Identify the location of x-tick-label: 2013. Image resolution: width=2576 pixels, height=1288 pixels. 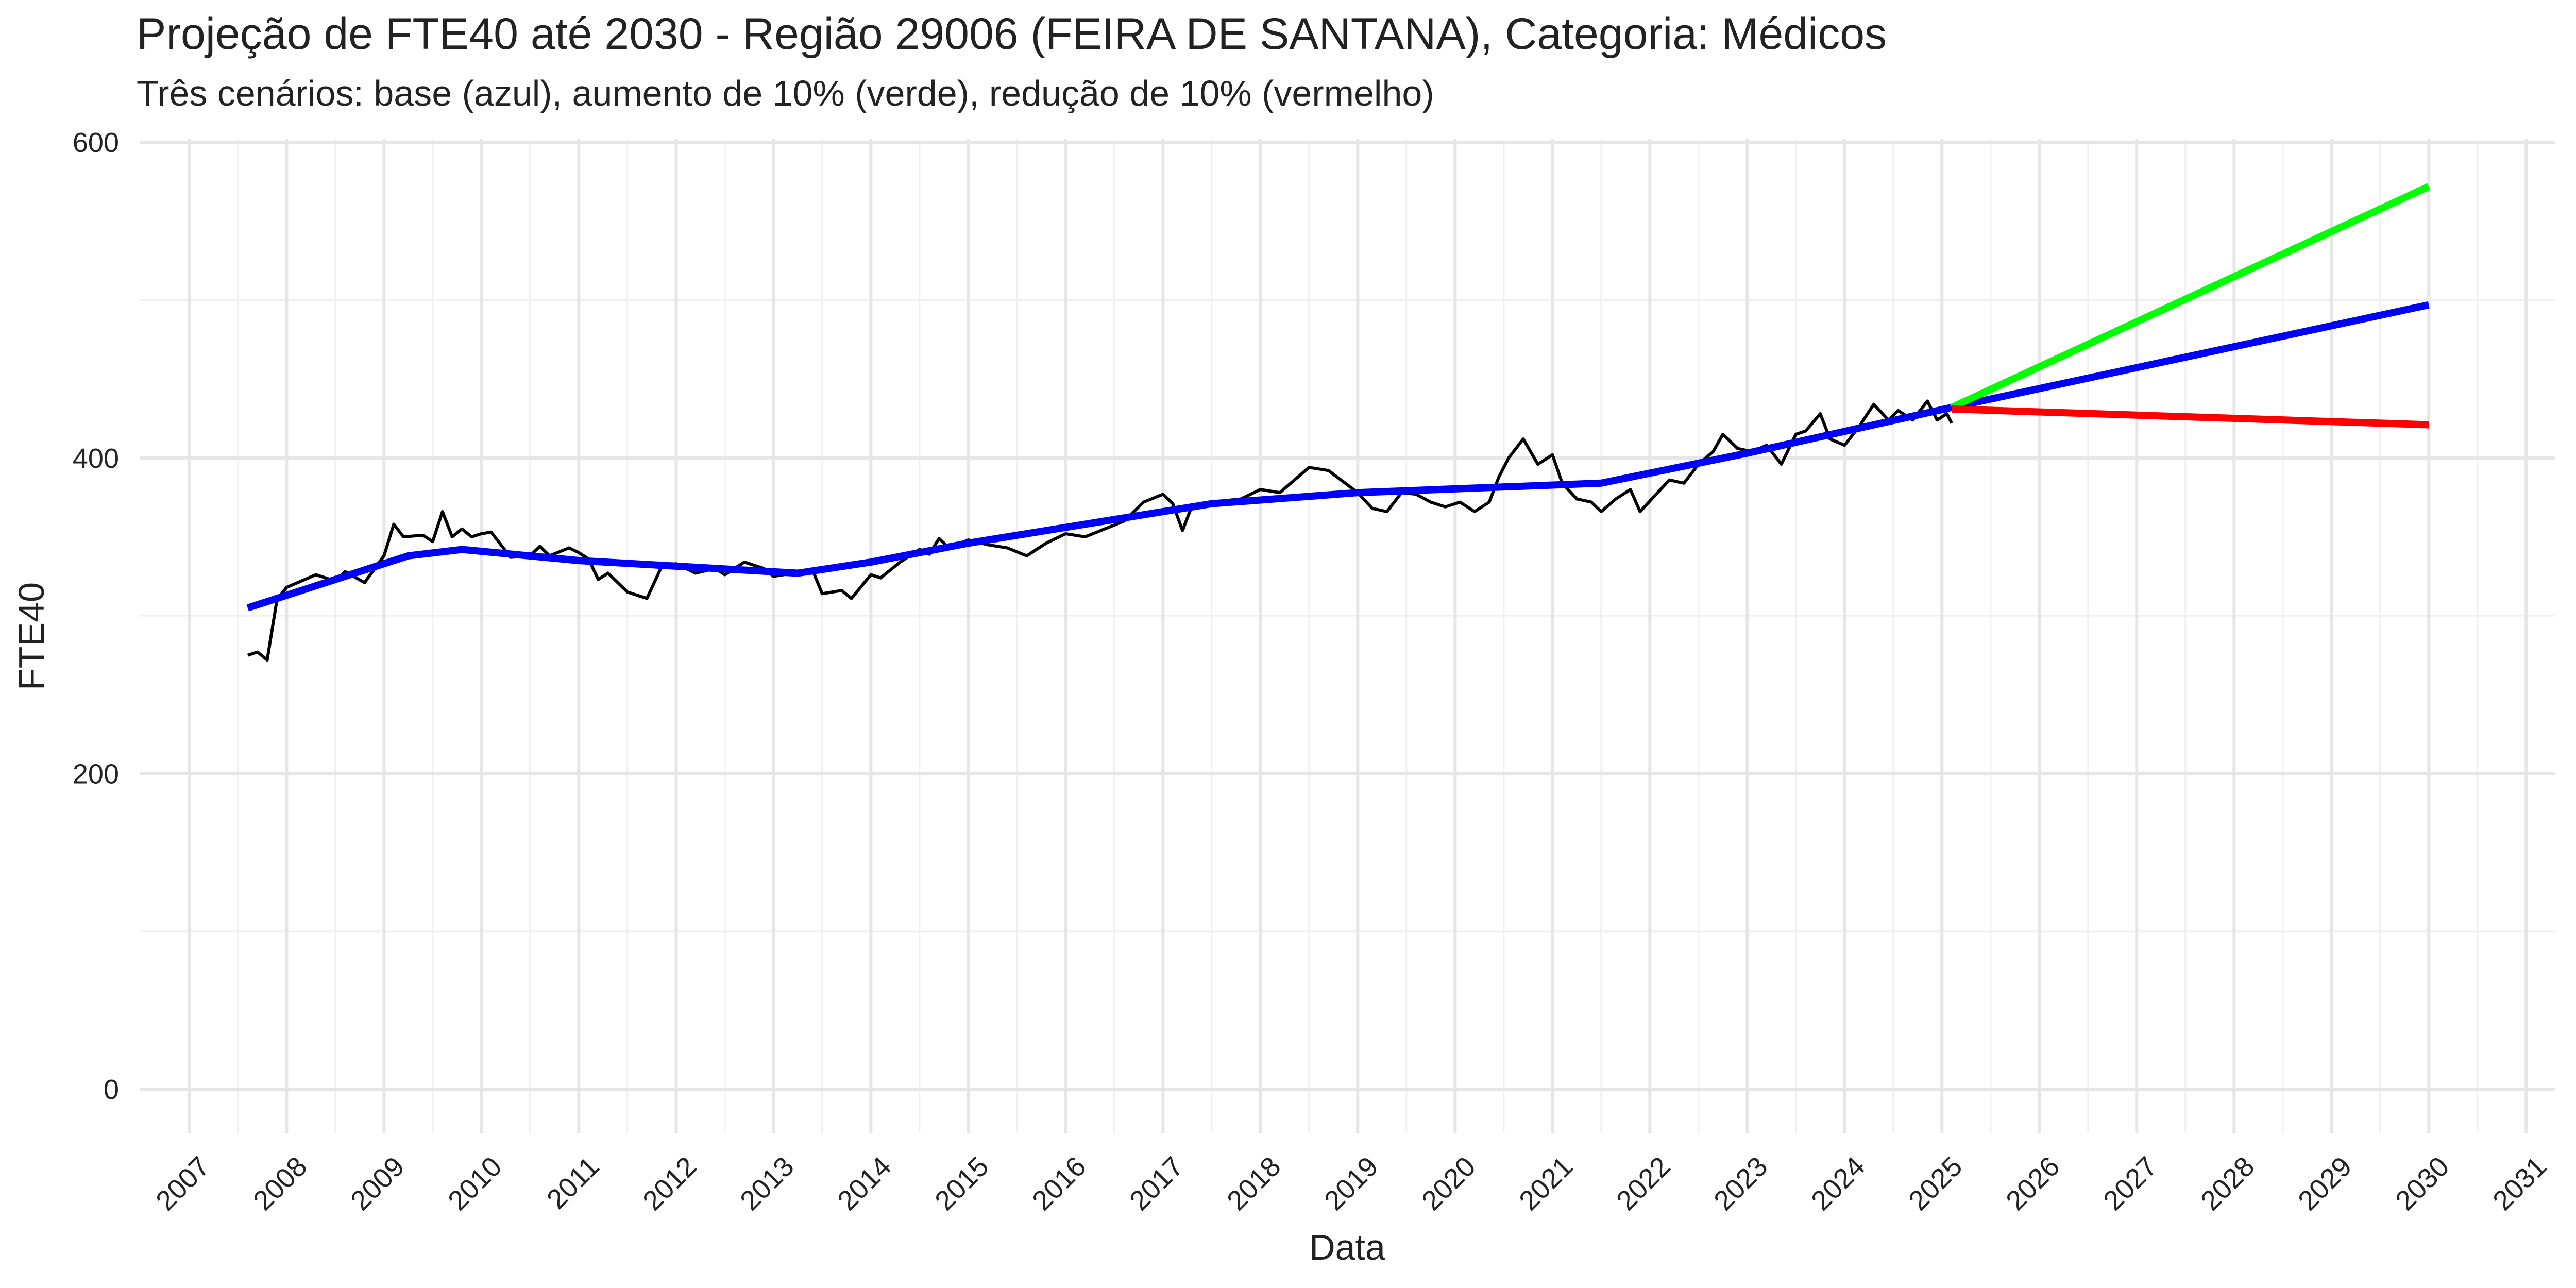
(767, 1183).